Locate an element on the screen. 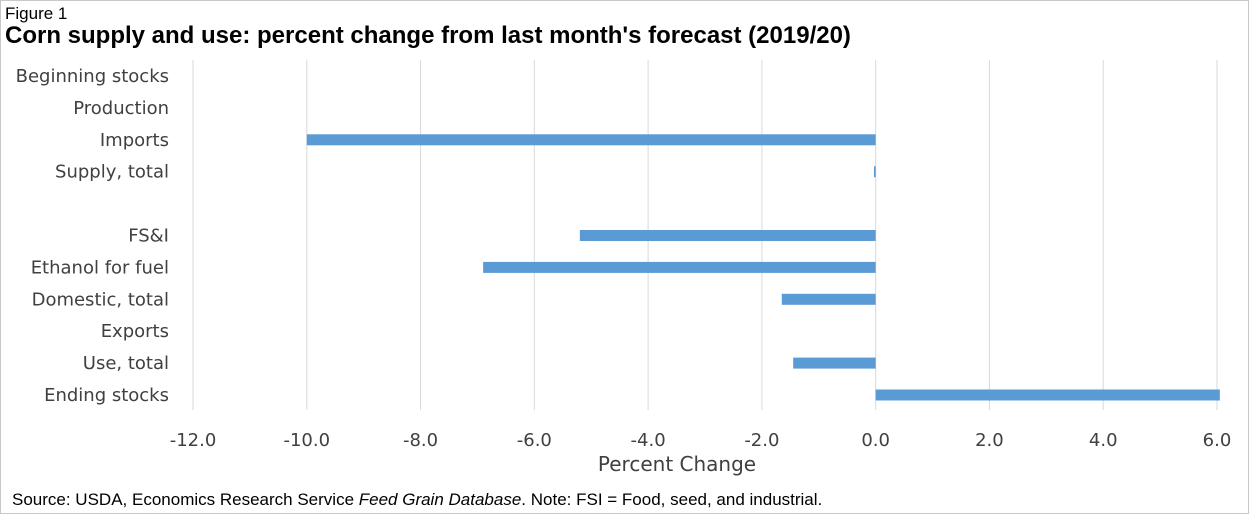 Image resolution: width=1249 pixels, height=514 pixels. x-tick-label: -2.0 is located at coordinates (761, 440).